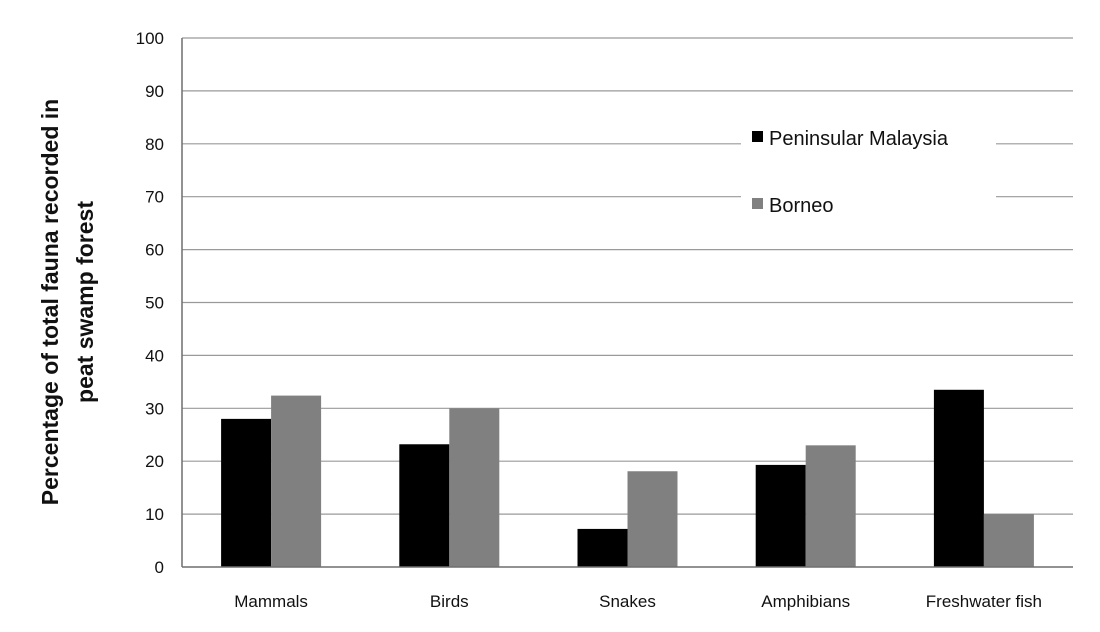 Image resolution: width=1100 pixels, height=632 pixels. Describe the element at coordinates (780, 515) in the screenshot. I see `bar-peninsular-malaysia-amphibians` at that location.